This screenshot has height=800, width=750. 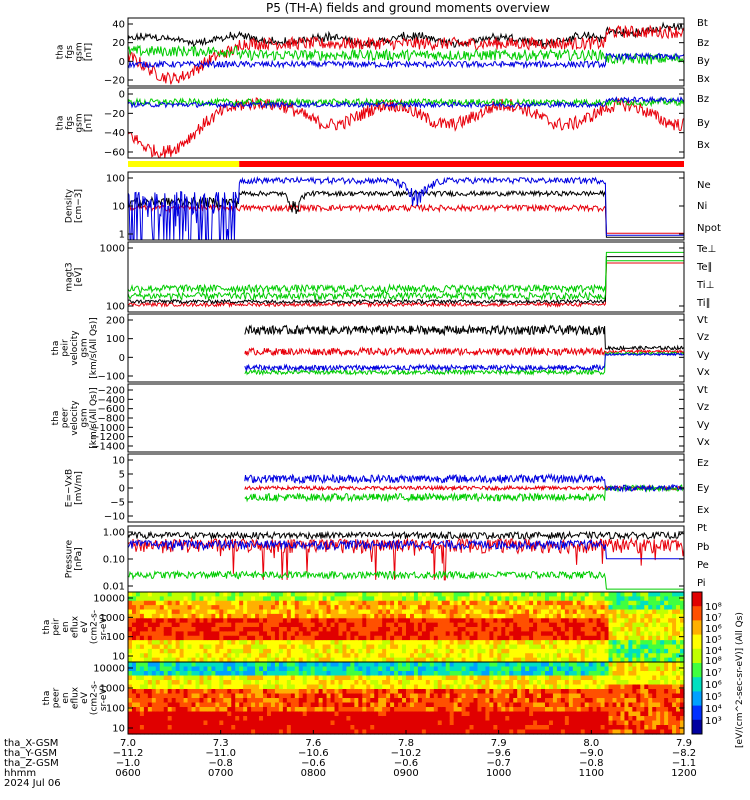 I want to click on y-axis-label-line: eflux, so click(x=76, y=697).